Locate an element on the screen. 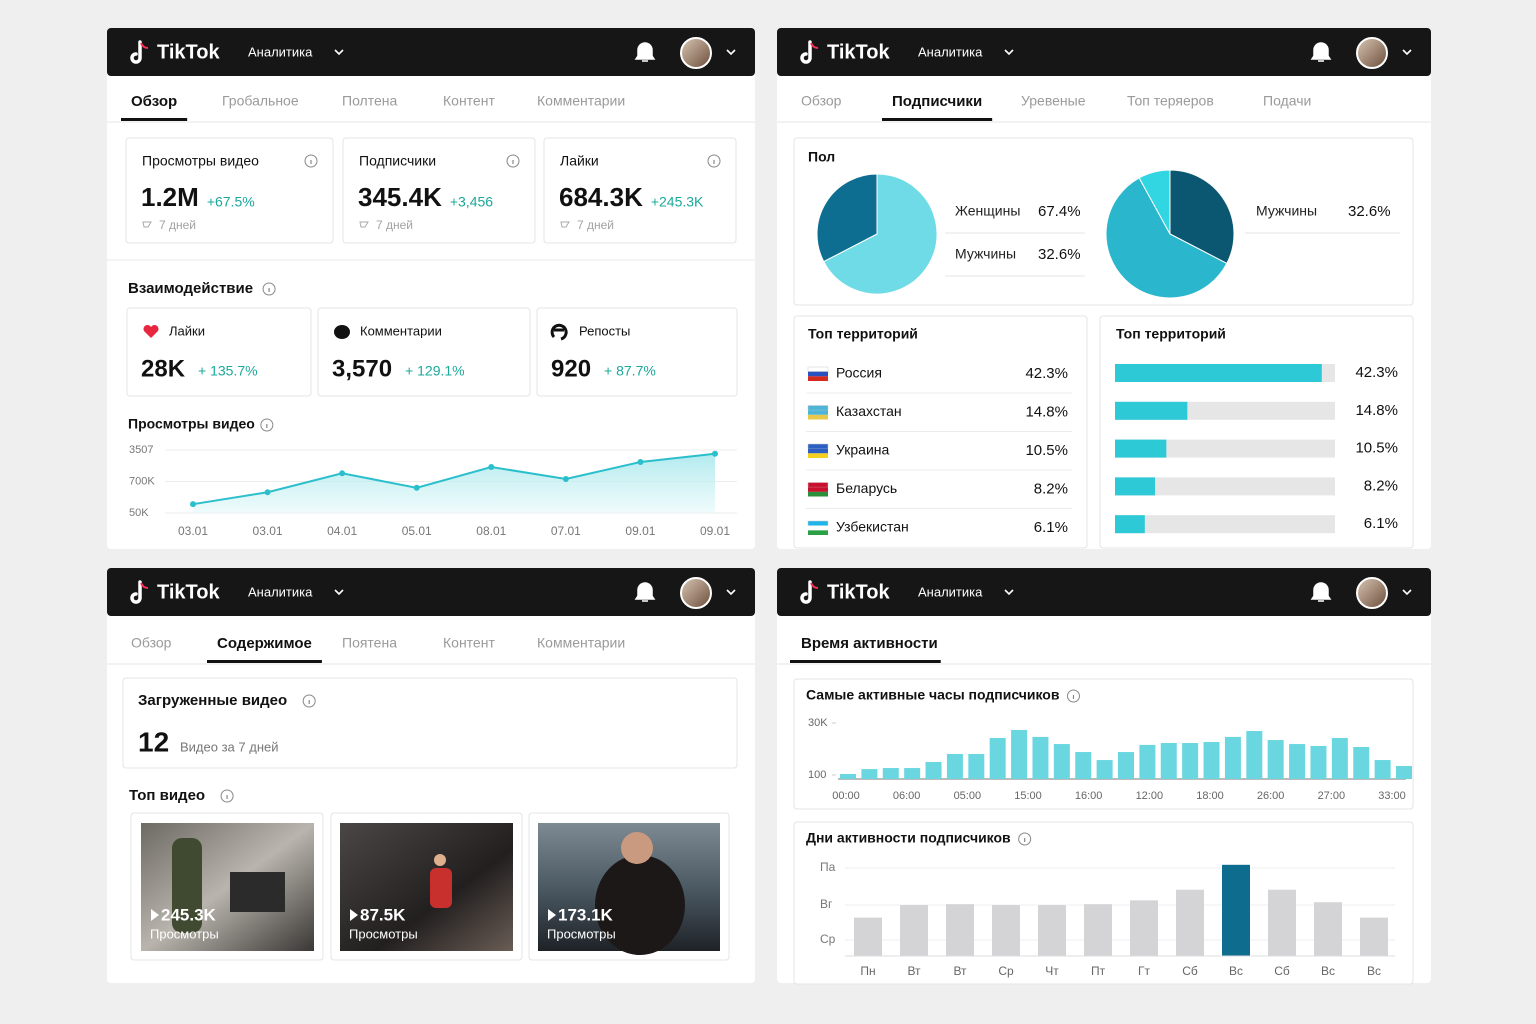  legend-value: 67.4% is located at coordinates (1059, 211).